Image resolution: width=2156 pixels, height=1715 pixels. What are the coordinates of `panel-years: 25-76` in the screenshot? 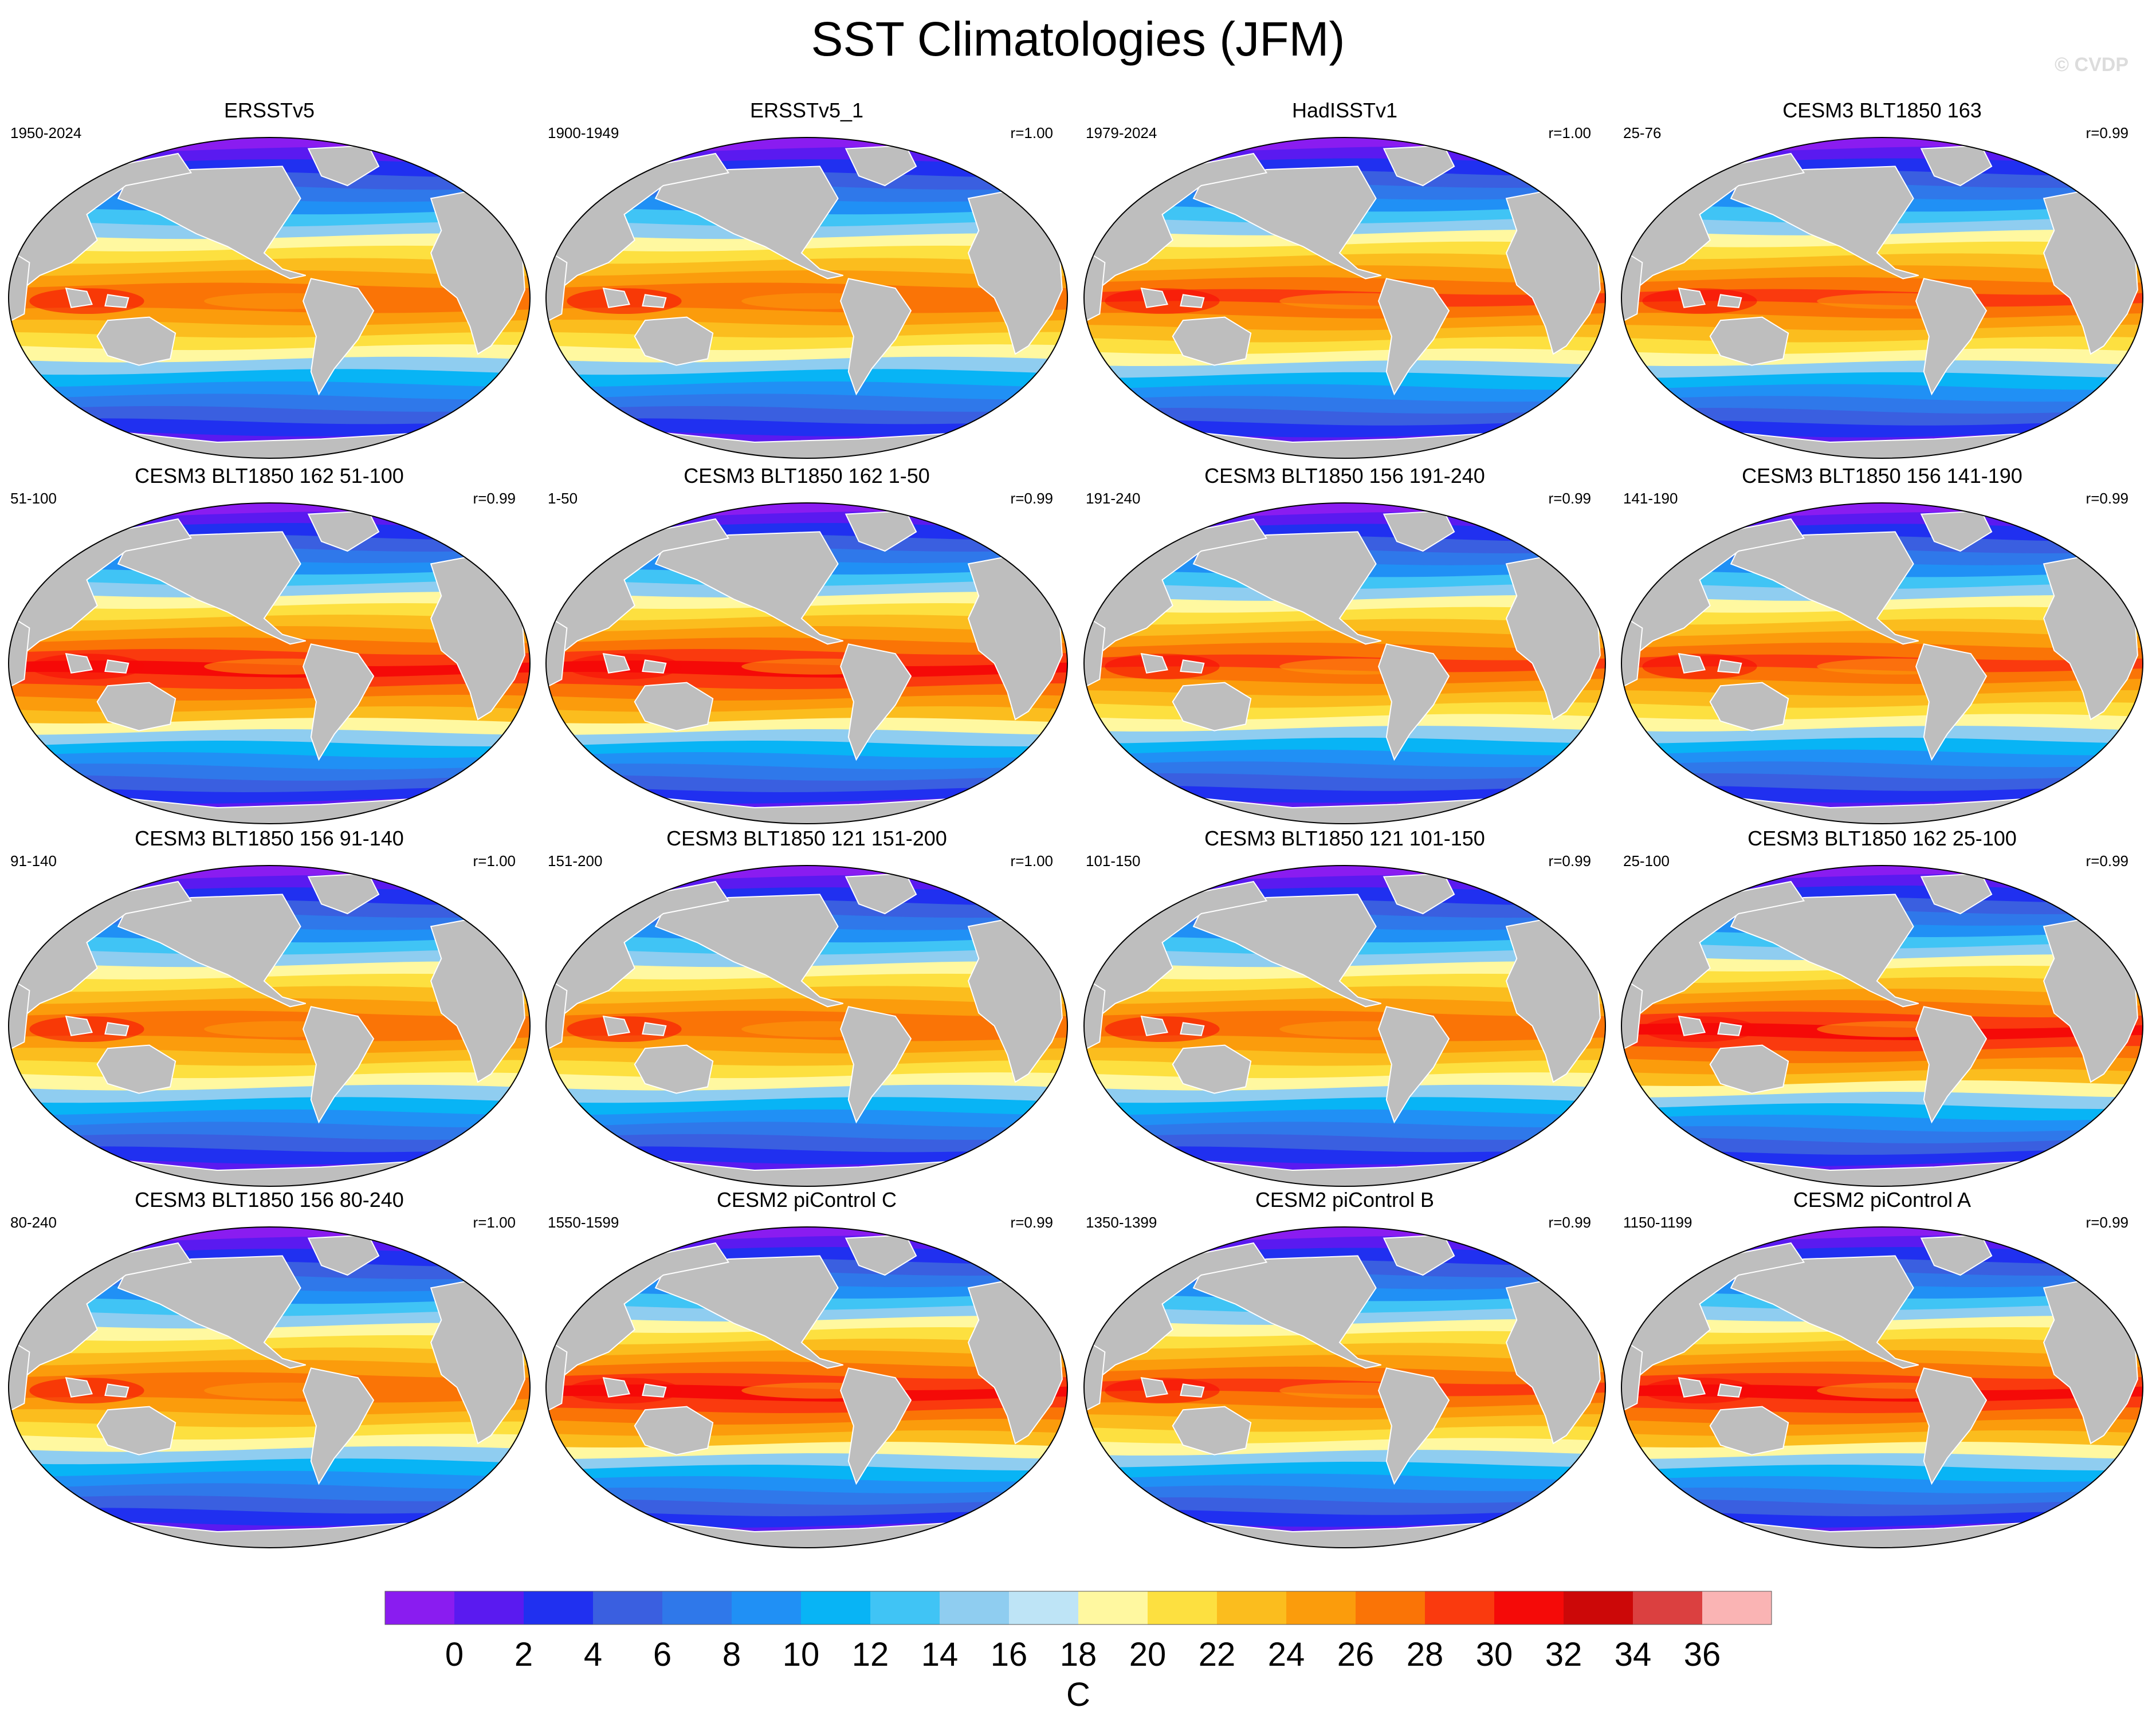 It's located at (1642, 132).